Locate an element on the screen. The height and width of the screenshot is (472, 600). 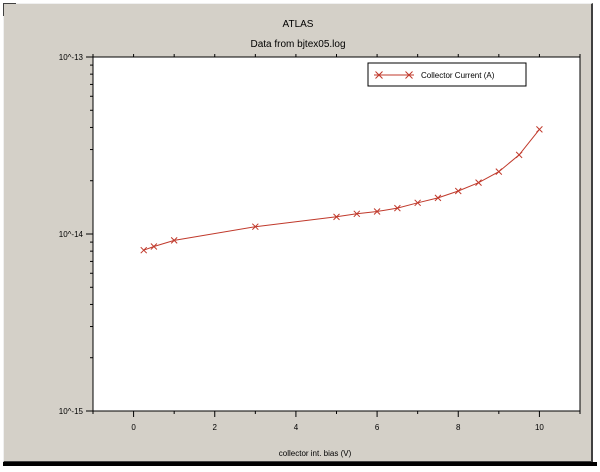
x-tick-label: 0 is located at coordinates (133, 427).